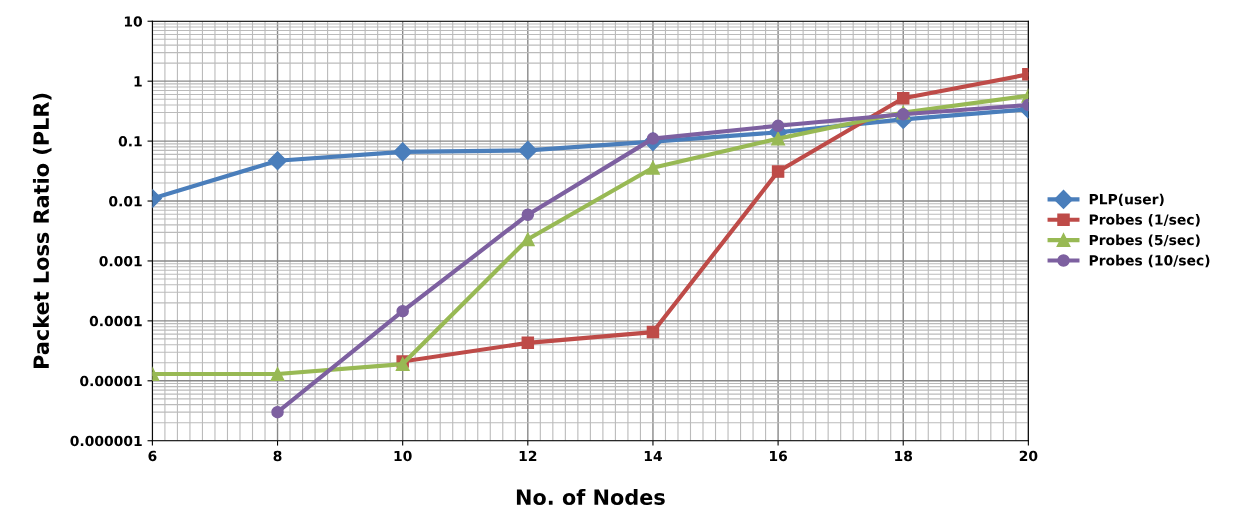 This screenshot has height=531, width=1239. Describe the element at coordinates (1149, 261) in the screenshot. I see `legend-label: Probes (10/sec)` at that location.